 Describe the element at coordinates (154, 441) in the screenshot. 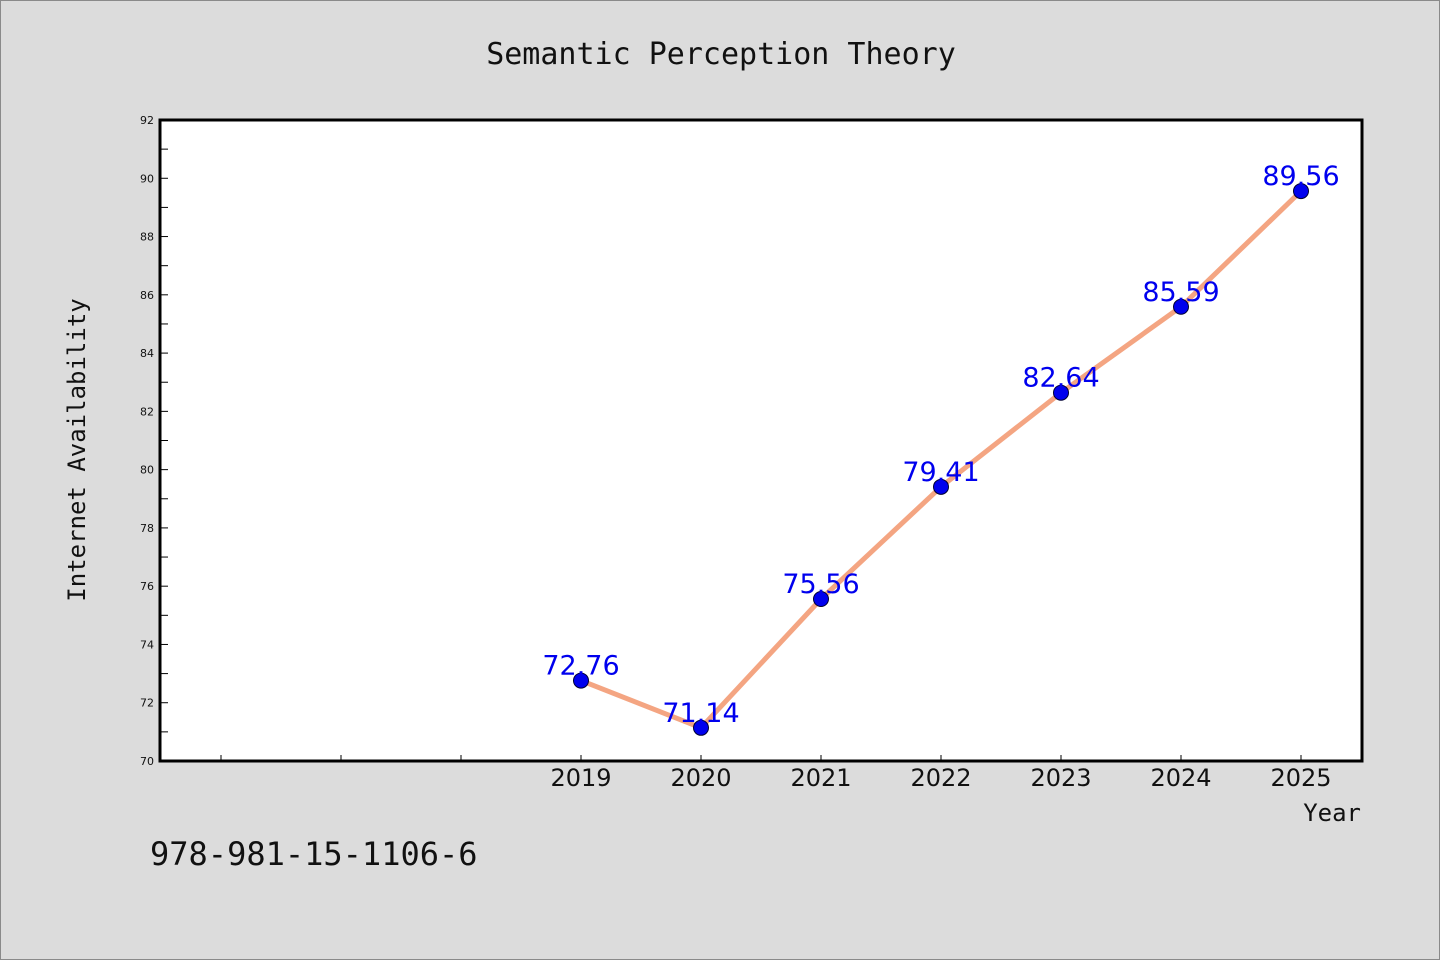

I see `y-axis: 70 72 74 76 78 80 82 84 86 88 90 92` at that location.